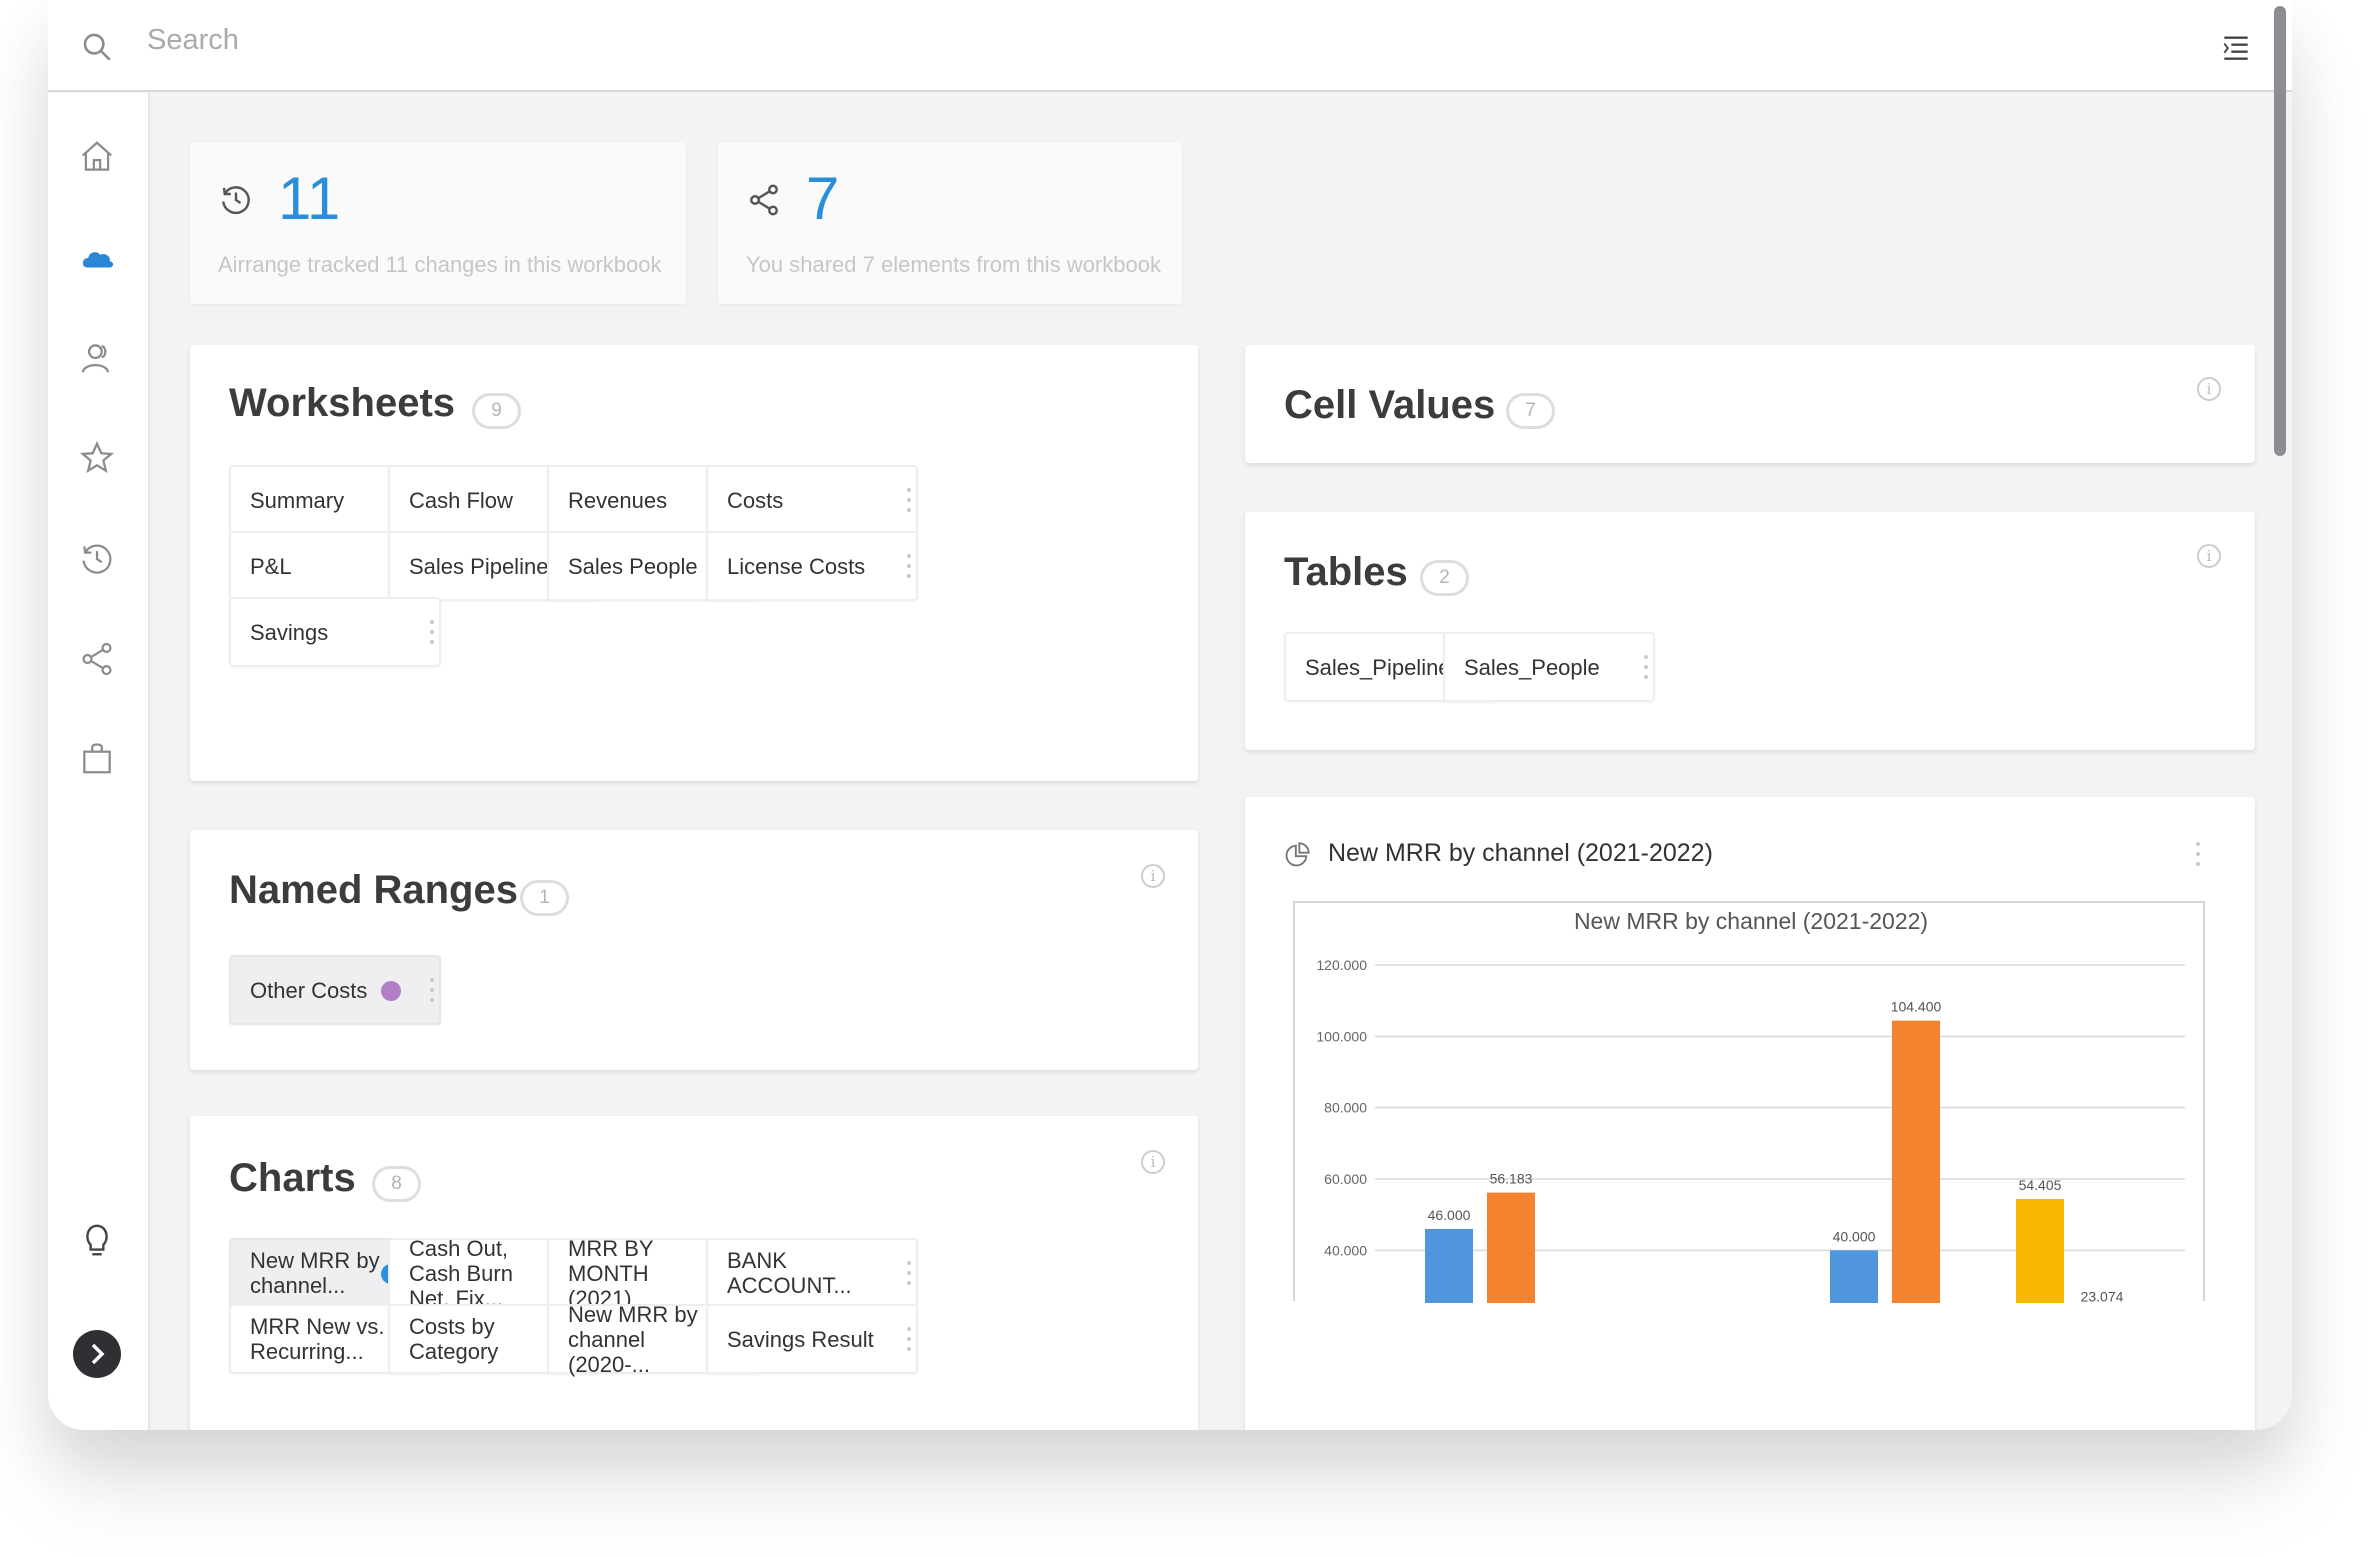 This screenshot has width=2368, height=1558. I want to click on chip-label: Revenues, so click(618, 500).